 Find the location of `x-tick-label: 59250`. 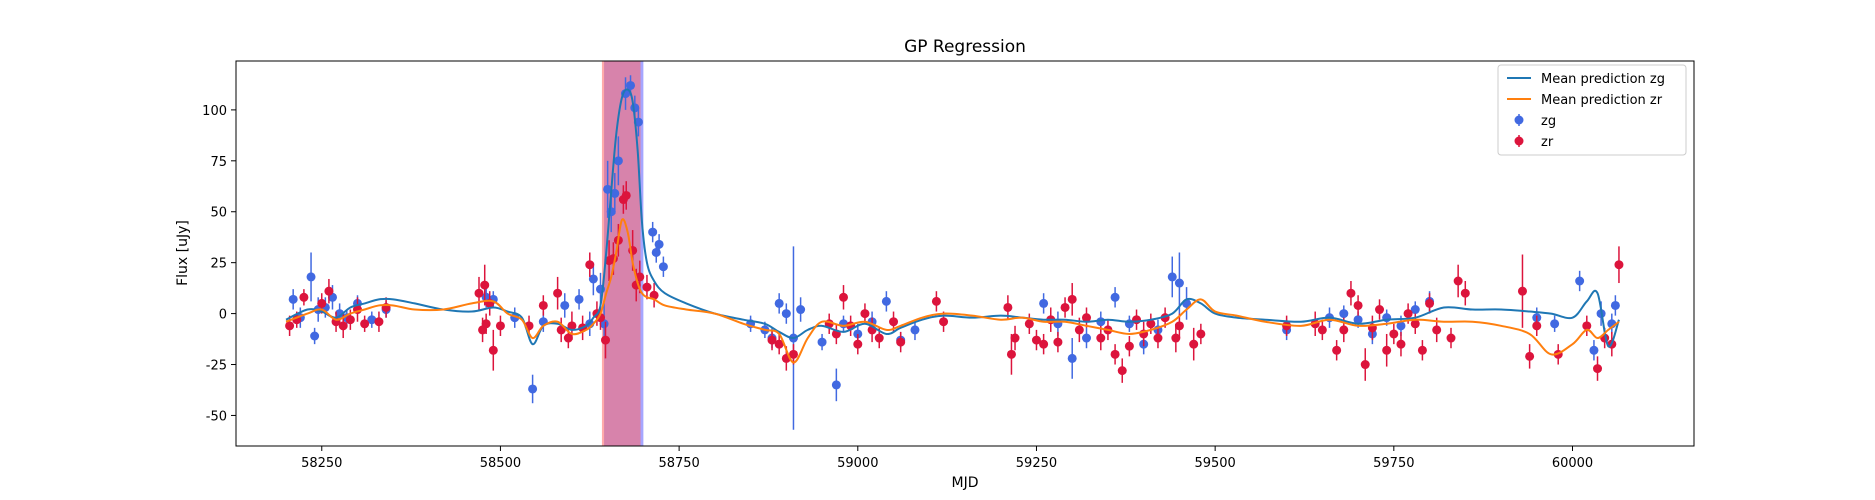

x-tick-label: 59250 is located at coordinates (1036, 463).